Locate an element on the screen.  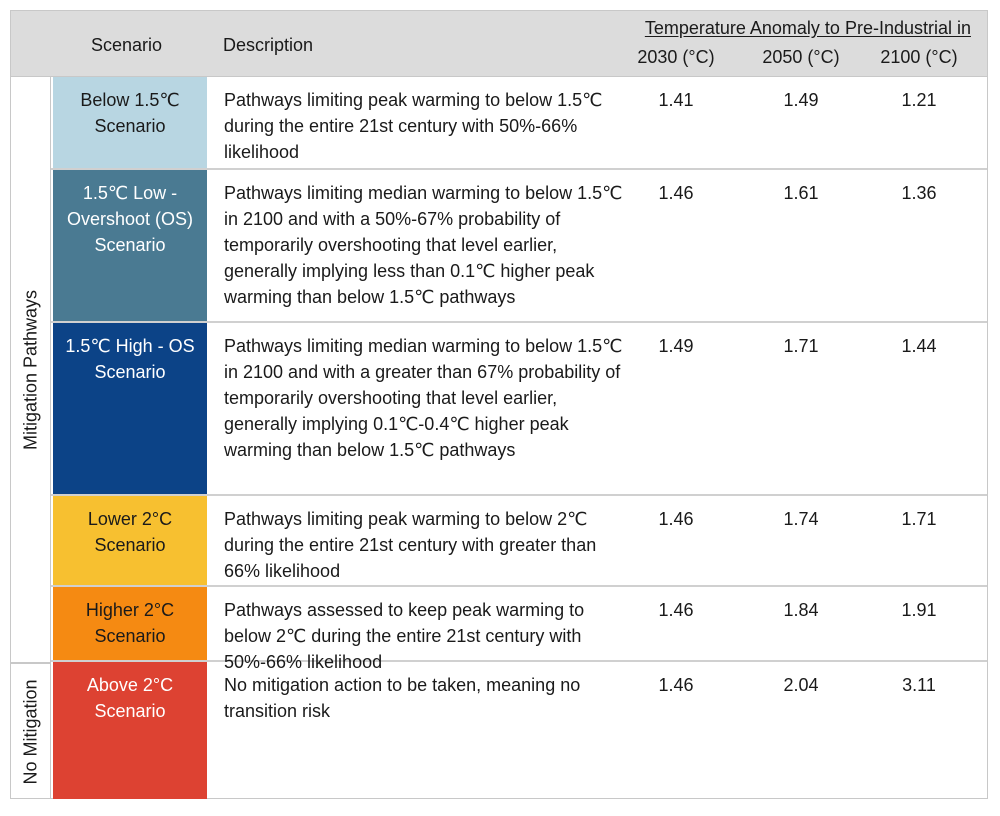
value-2050: 1.71 is located at coordinates (801, 346).